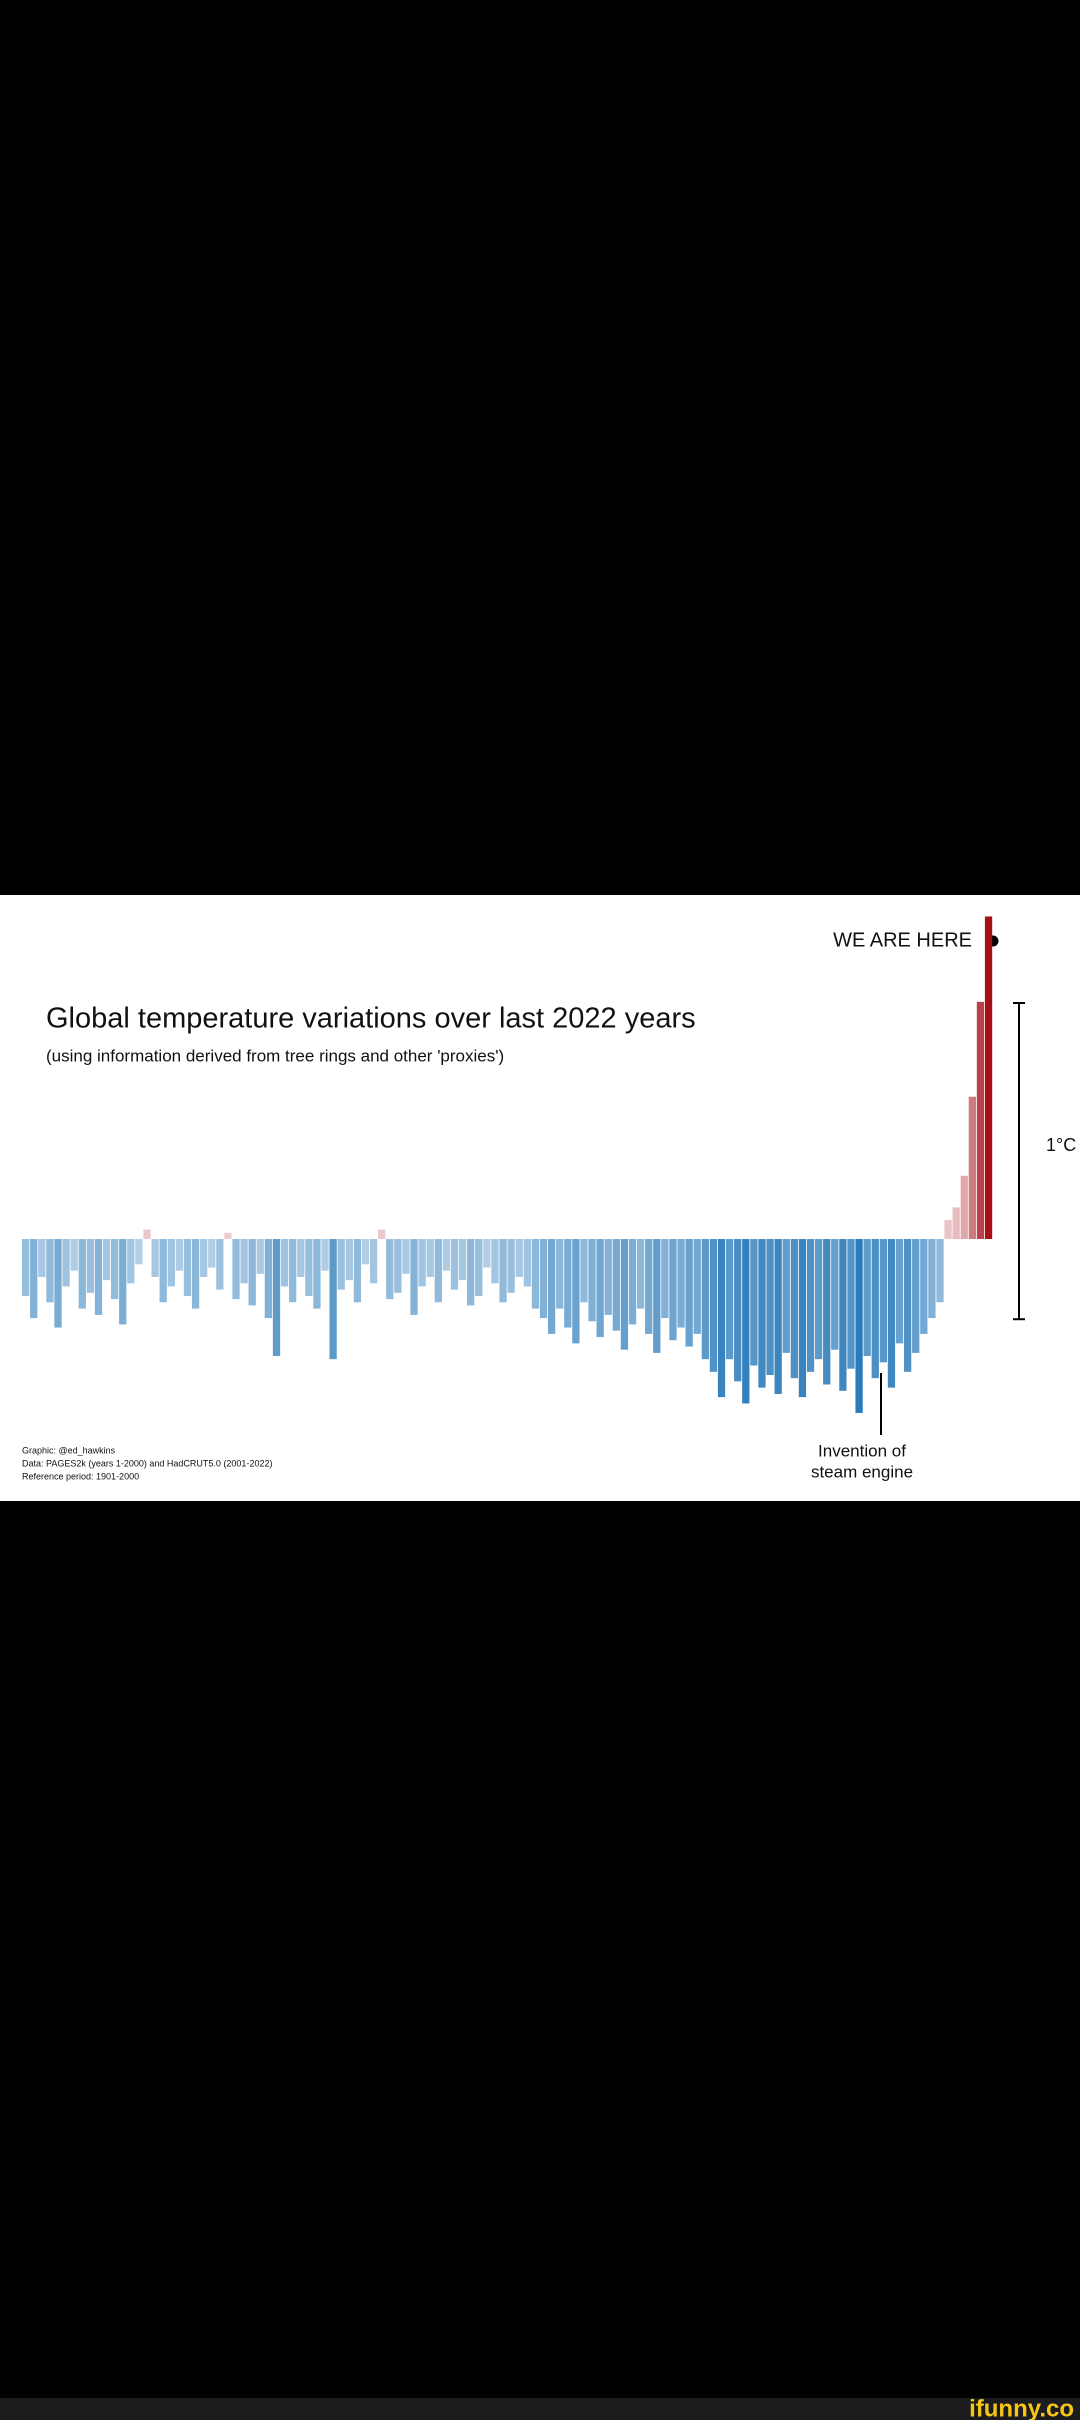 This screenshot has width=1080, height=2420. I want to click on scale-label: 1°C, so click(1061, 1145).